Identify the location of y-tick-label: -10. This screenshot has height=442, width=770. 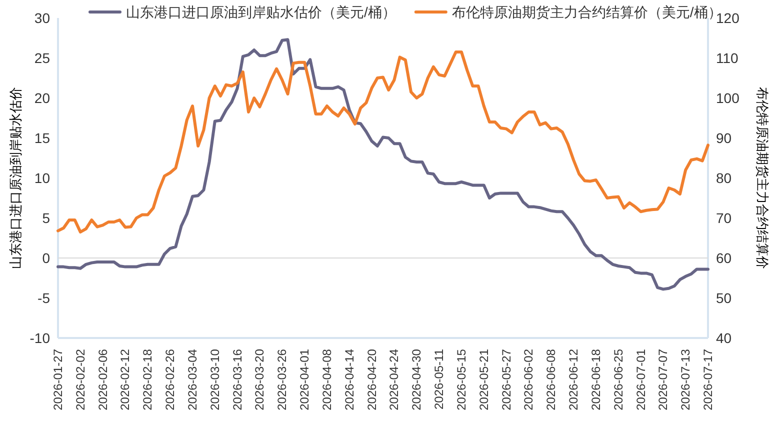
(40, 338).